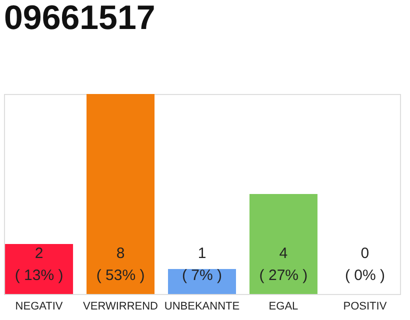 This screenshot has height=320, width=410. I want to click on data-label: 8 ( 53% ), so click(120, 264).